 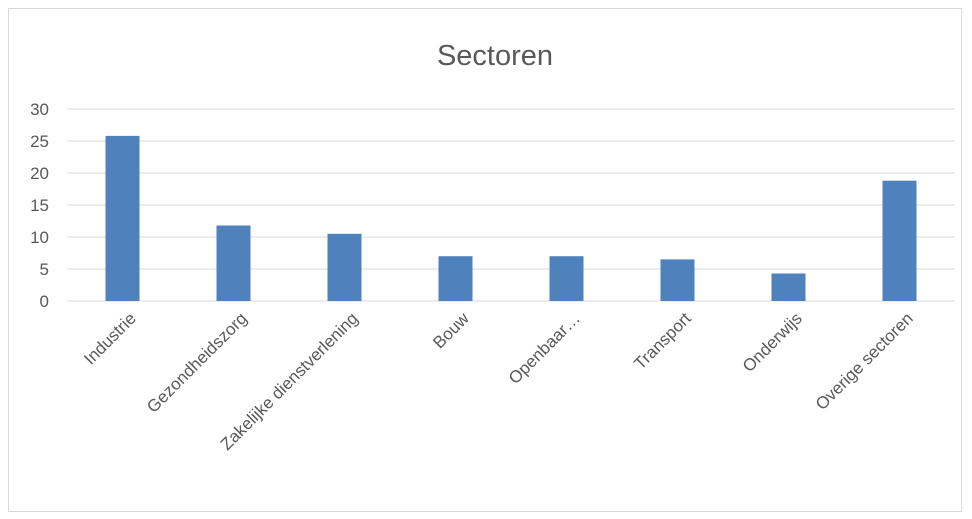 I want to click on x-category-label: Gezondheidszorg, so click(x=197, y=363).